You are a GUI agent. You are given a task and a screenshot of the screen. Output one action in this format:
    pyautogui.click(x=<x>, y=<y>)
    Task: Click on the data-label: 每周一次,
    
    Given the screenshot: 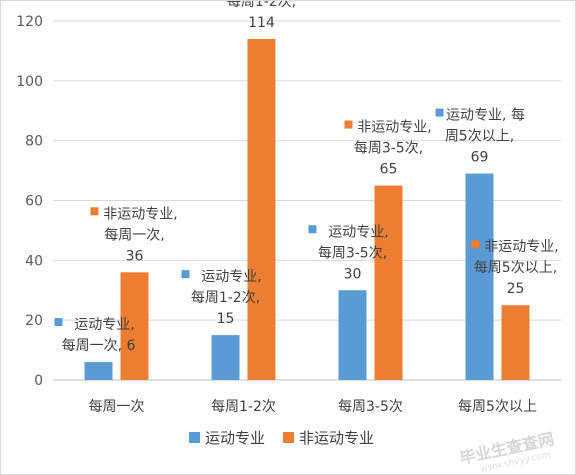 What is the action you would take?
    pyautogui.click(x=134, y=235)
    